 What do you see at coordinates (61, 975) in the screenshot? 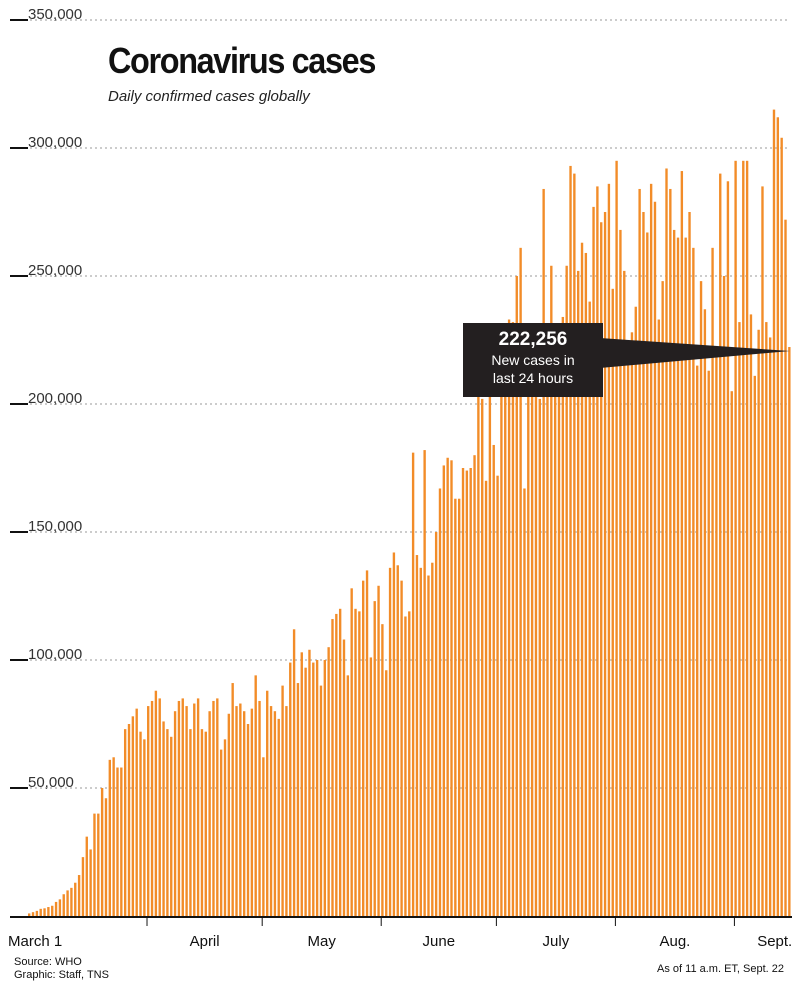
I see `graphic-credit: Graphic: Staff, TNS` at bounding box center [61, 975].